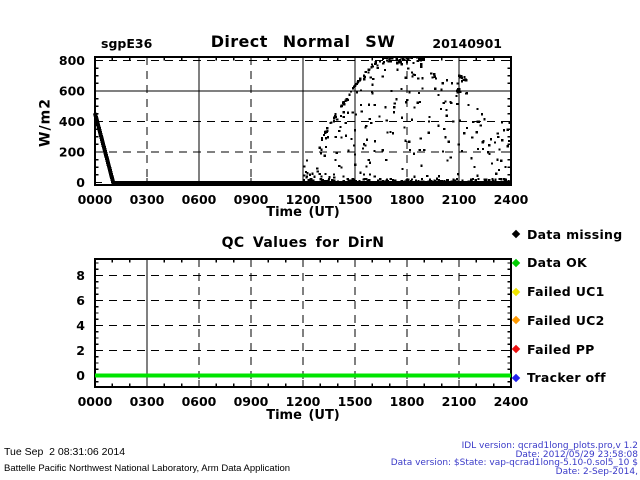 The height and width of the screenshot is (480, 640). What do you see at coordinates (72, 151) in the screenshot?
I see `svg-text: 200` at bounding box center [72, 151].